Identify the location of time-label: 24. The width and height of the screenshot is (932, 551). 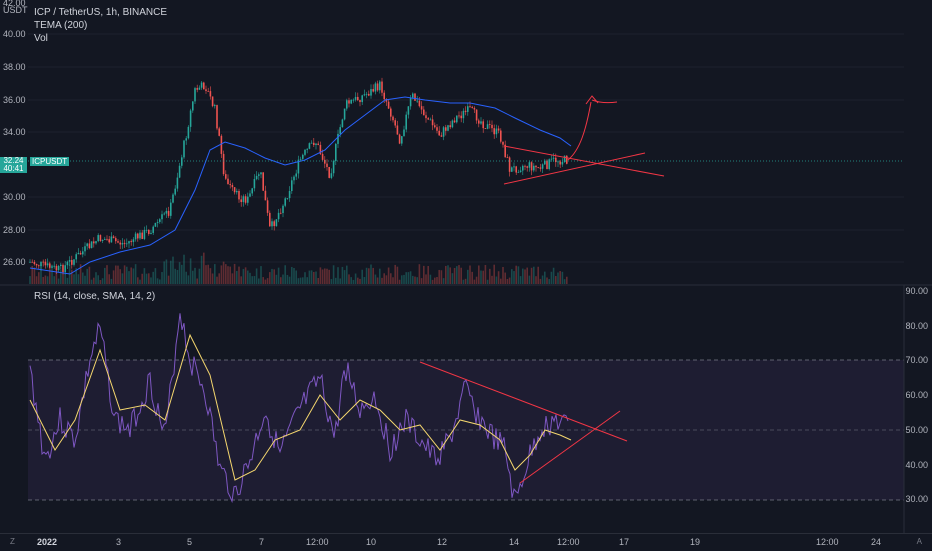
(876, 542).